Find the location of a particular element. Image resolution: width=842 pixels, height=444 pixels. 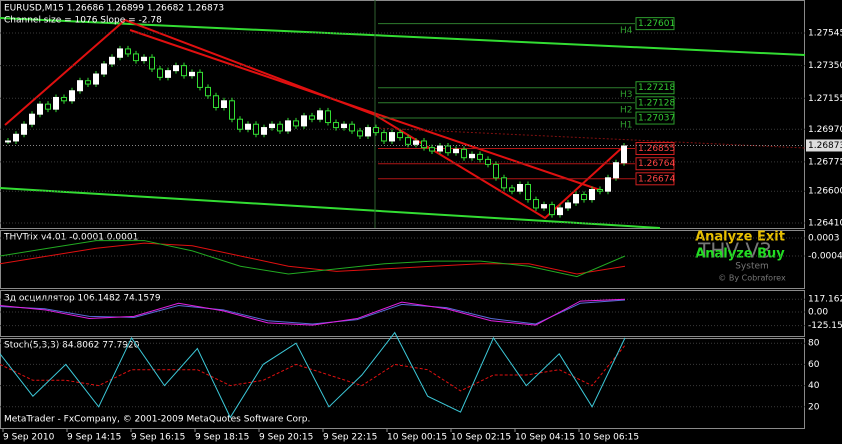

level-value: 1.27037 is located at coordinates (656, 119).